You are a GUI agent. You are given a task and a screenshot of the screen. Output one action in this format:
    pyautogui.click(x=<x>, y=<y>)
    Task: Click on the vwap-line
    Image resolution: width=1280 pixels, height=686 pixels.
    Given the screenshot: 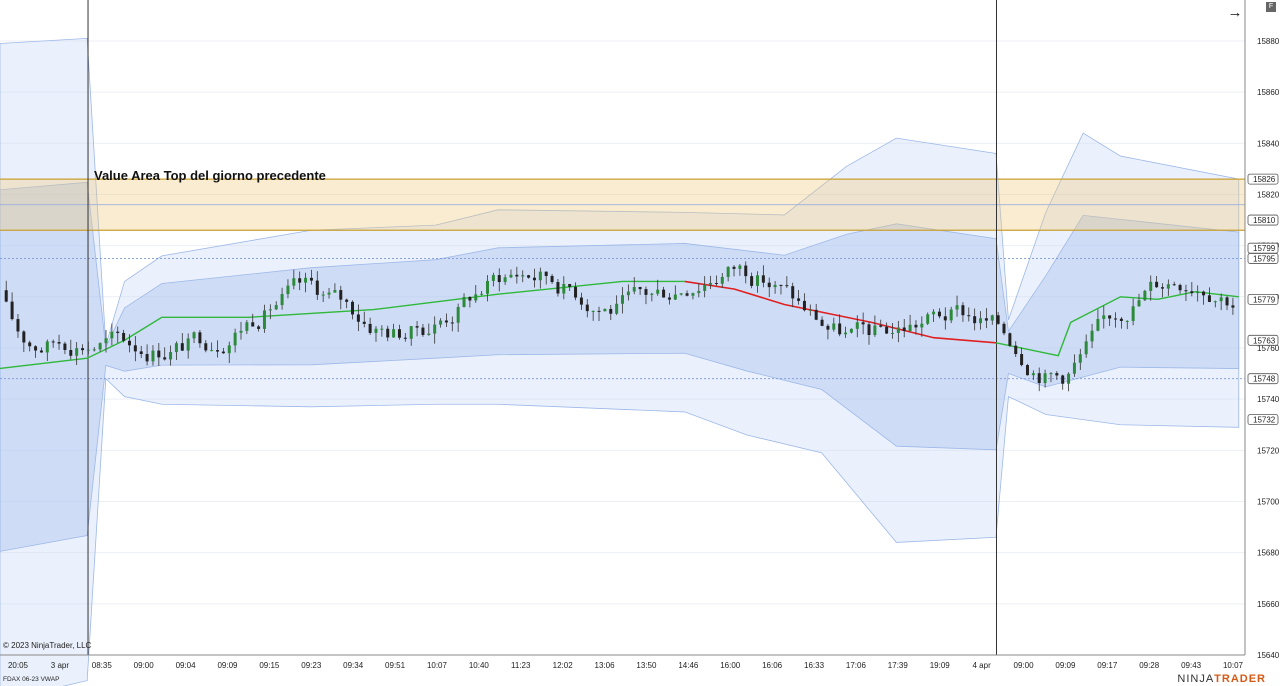 What is the action you would take?
    pyautogui.click(x=1117, y=323)
    